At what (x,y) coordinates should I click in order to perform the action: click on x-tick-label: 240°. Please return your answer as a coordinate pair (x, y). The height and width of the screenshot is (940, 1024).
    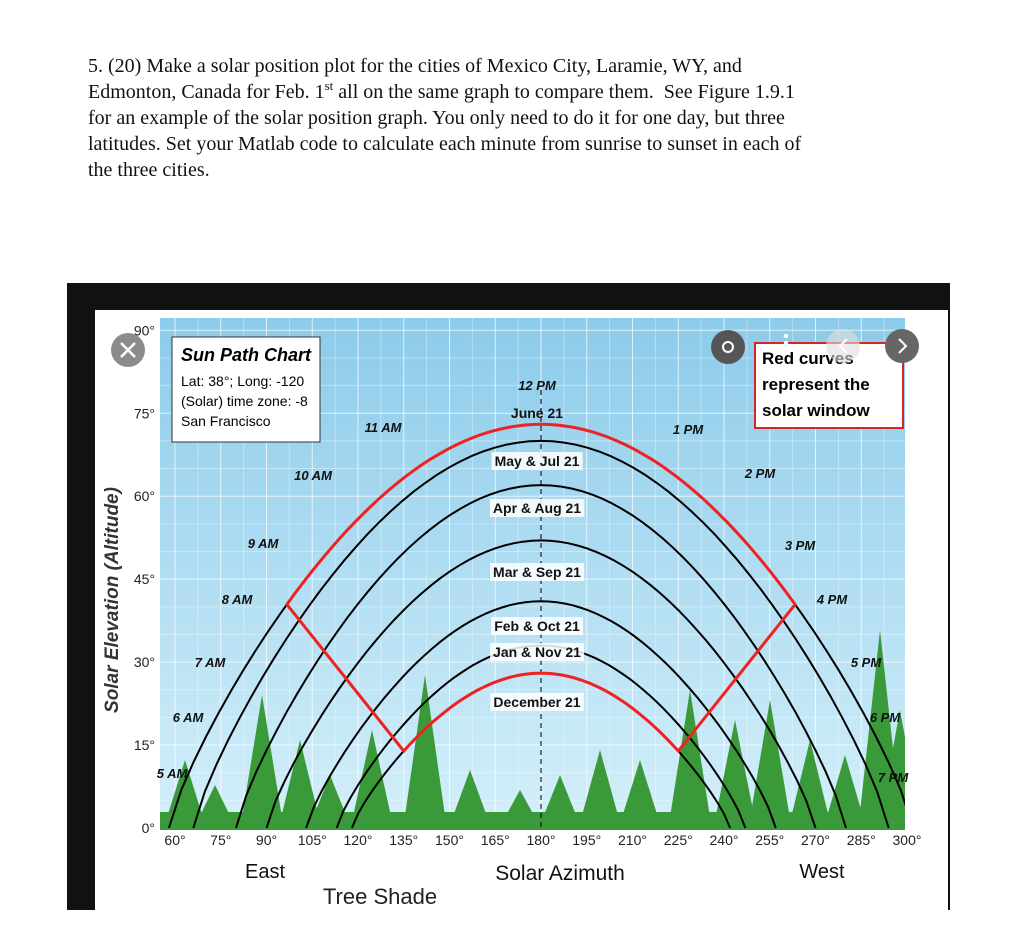
    Looking at the image, I should click on (724, 840).